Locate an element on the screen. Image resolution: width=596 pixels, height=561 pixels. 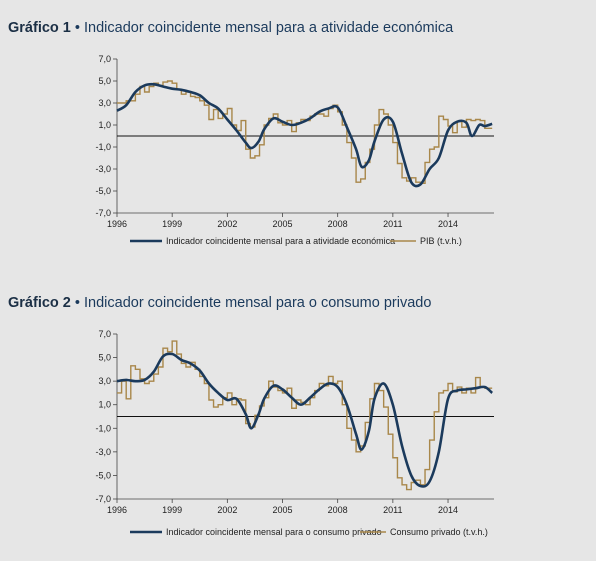
series-line-indicator is located at coordinates (304, 135).